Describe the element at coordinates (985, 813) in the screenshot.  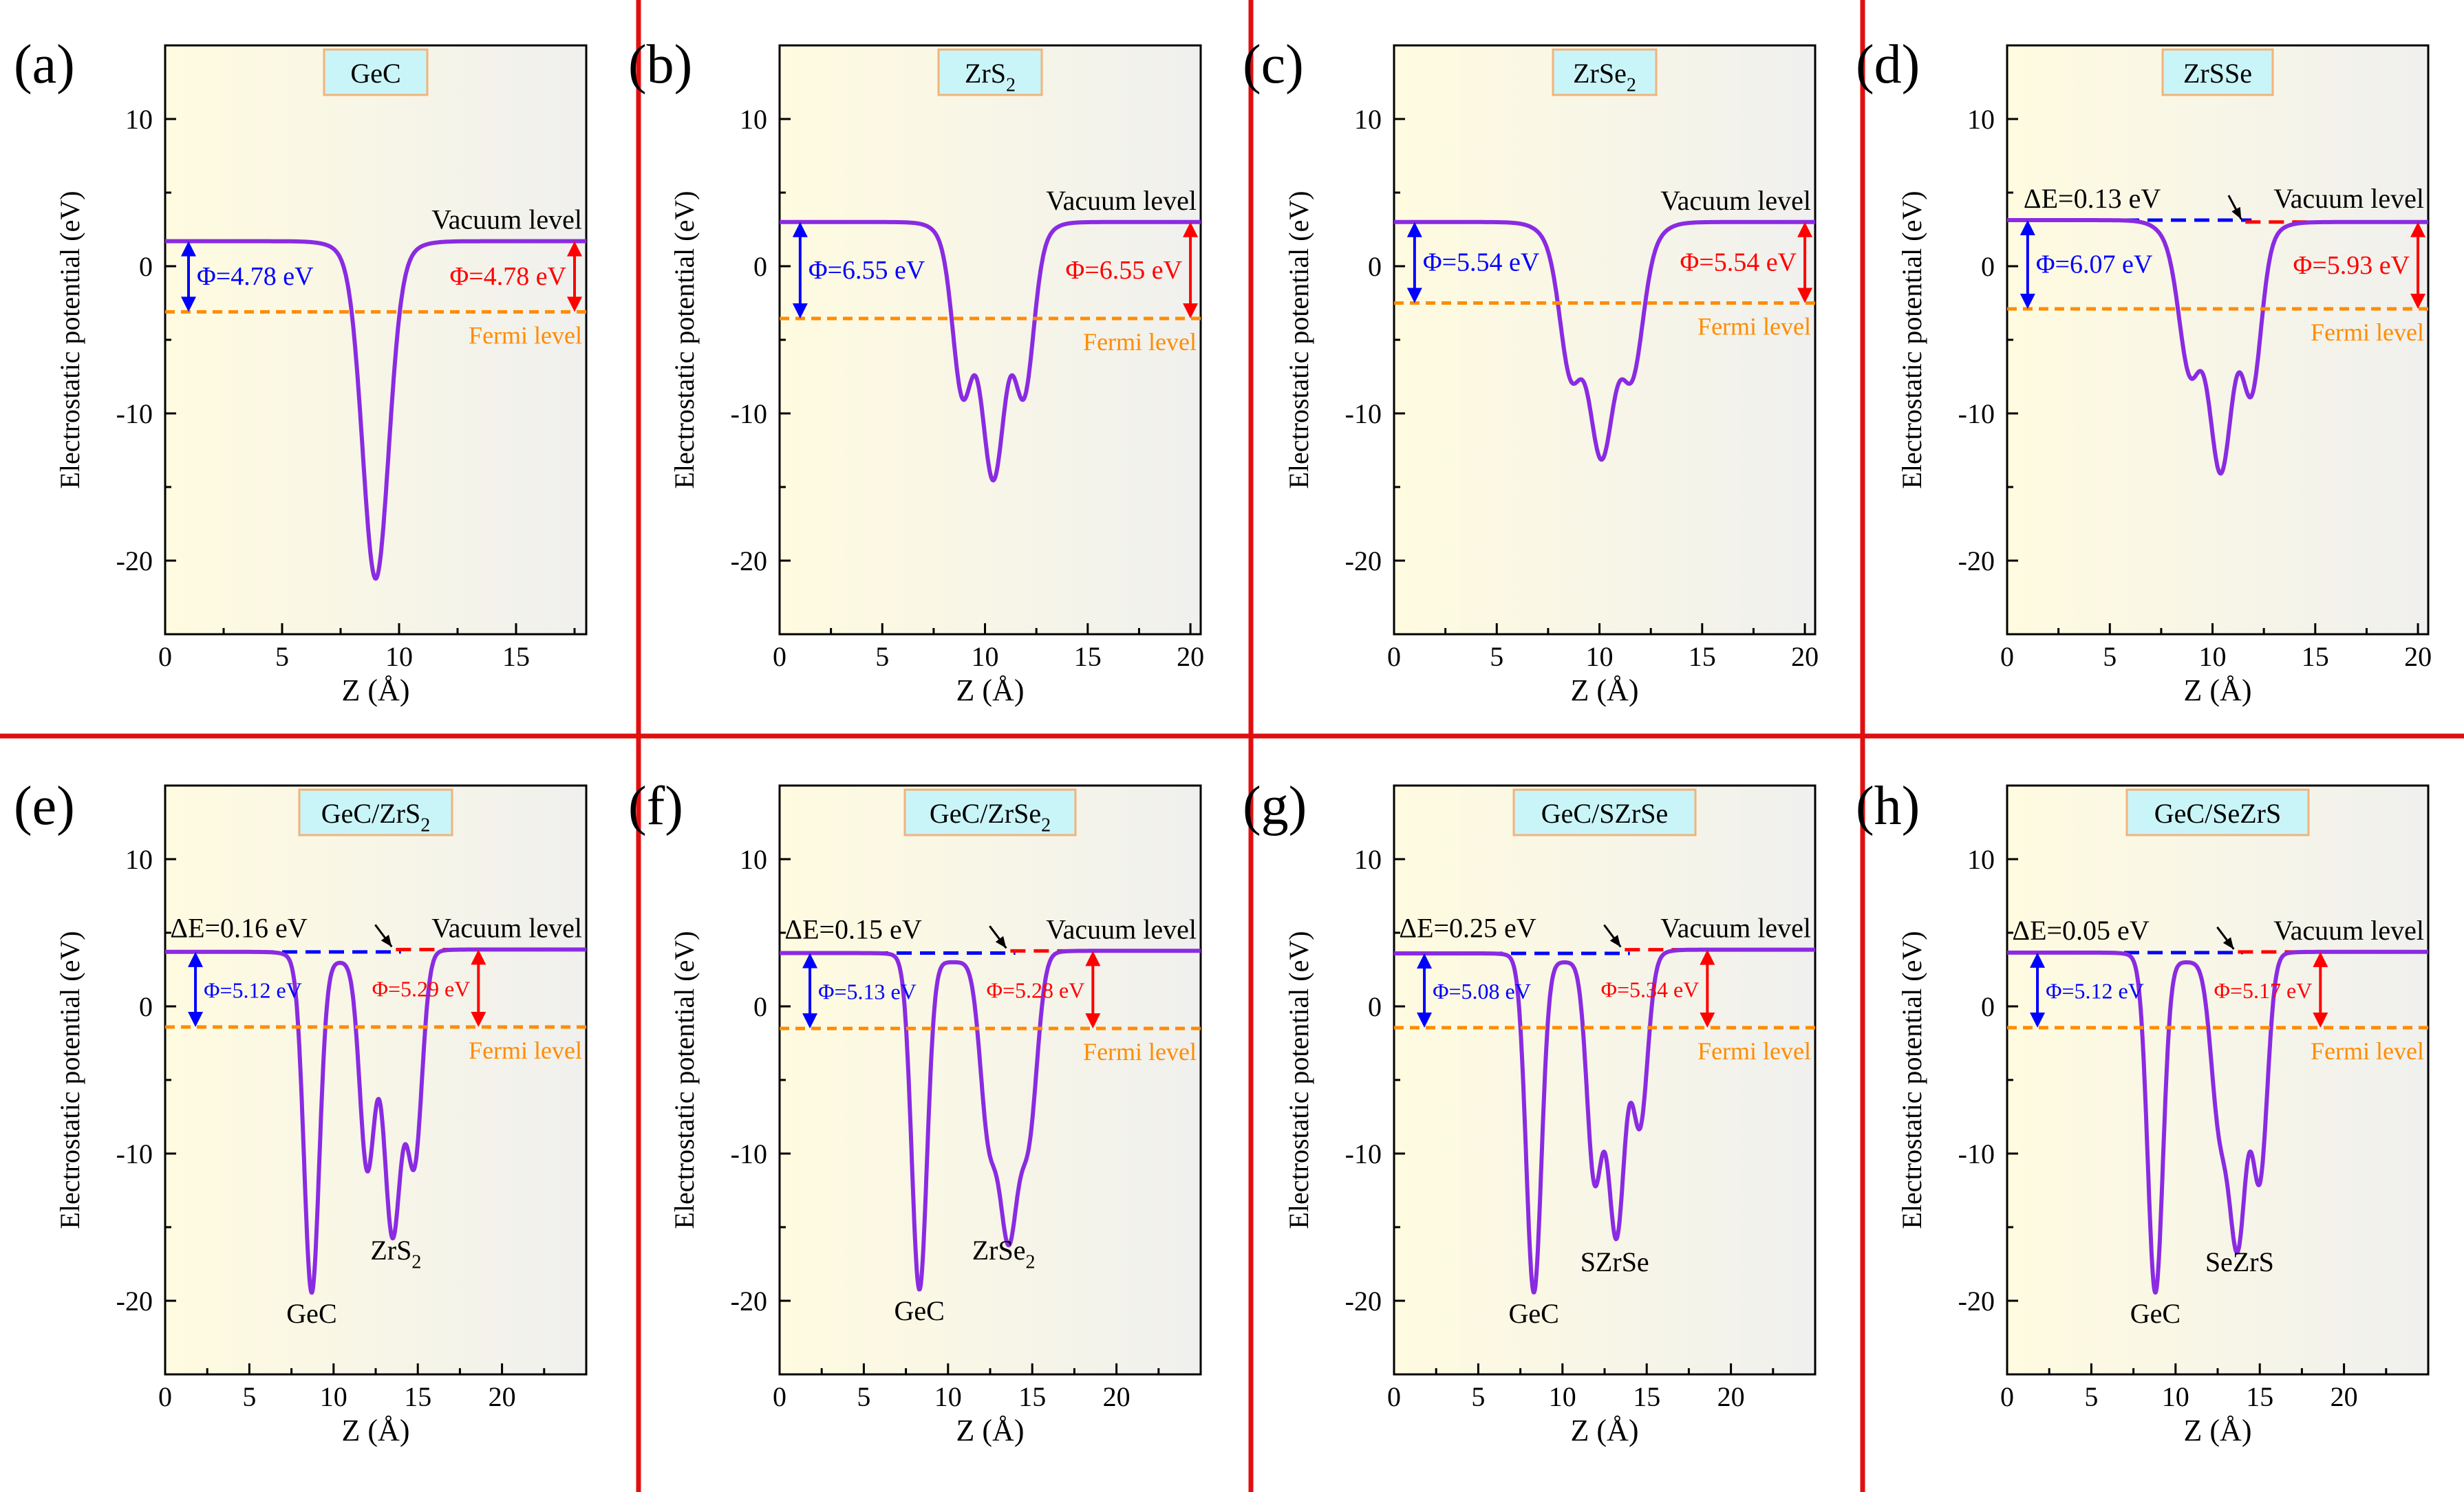
I see `material-label-main: GeC/ZrSe` at that location.